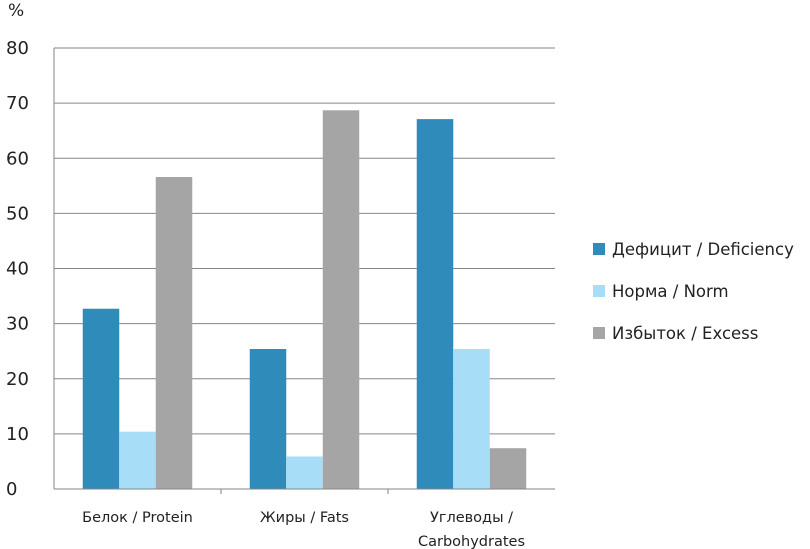 Image resolution: width=810 pixels, height=549 pixels. What do you see at coordinates (471, 541) in the screenshot?
I see `x-category-label: Carbohydrates` at bounding box center [471, 541].